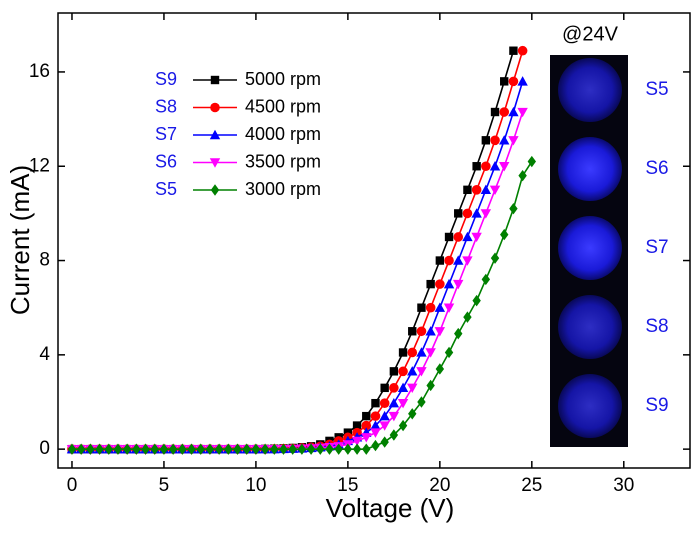 The image size is (700, 533). Describe the element at coordinates (283, 161) in the screenshot. I see `legend-label: 3500 rpm` at that location.